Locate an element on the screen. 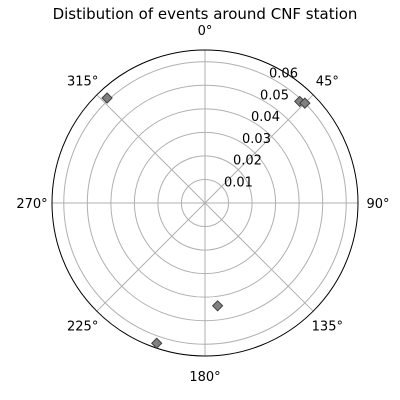  radial-tick-label: 0.05 is located at coordinates (274, 95).